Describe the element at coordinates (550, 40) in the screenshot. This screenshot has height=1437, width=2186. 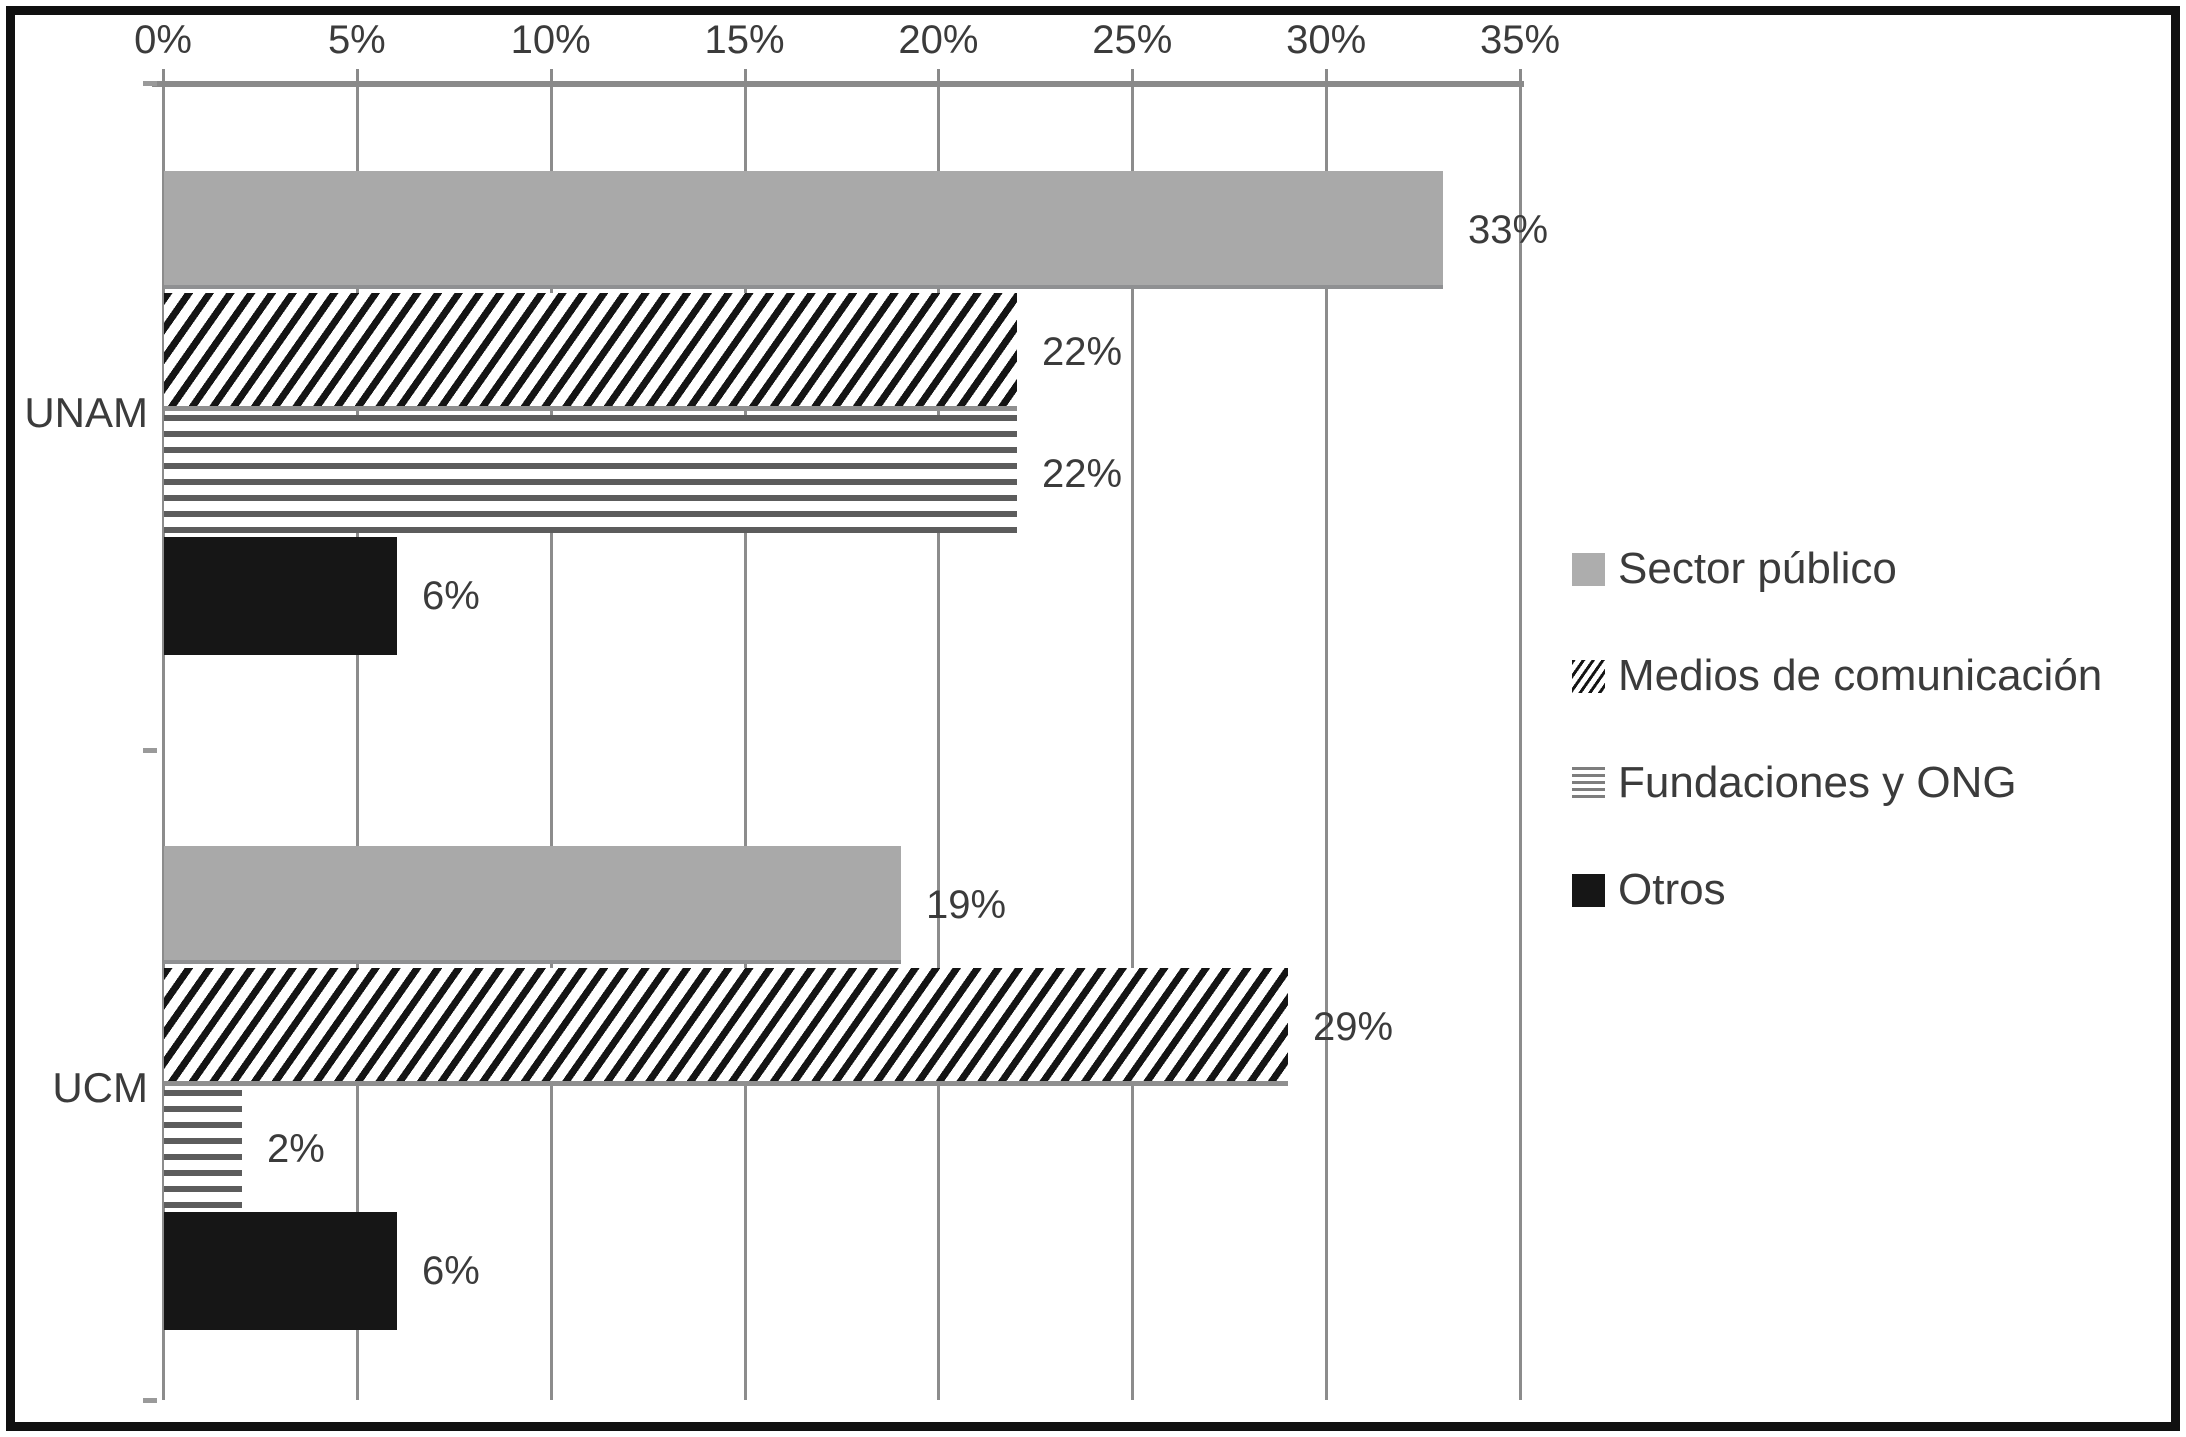
I see `axis-tick-label: 10%` at that location.